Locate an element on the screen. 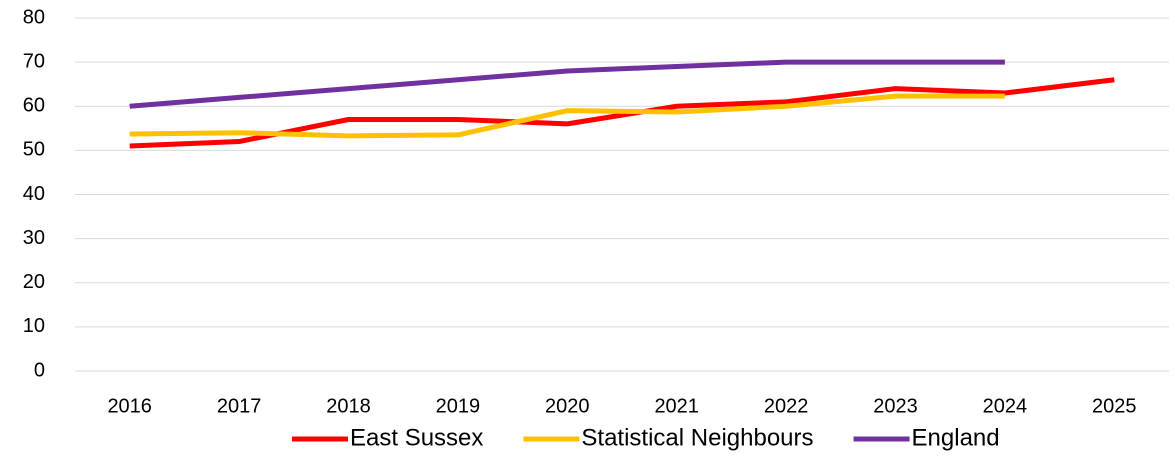  x-tick-label: 2020 is located at coordinates (567, 406).